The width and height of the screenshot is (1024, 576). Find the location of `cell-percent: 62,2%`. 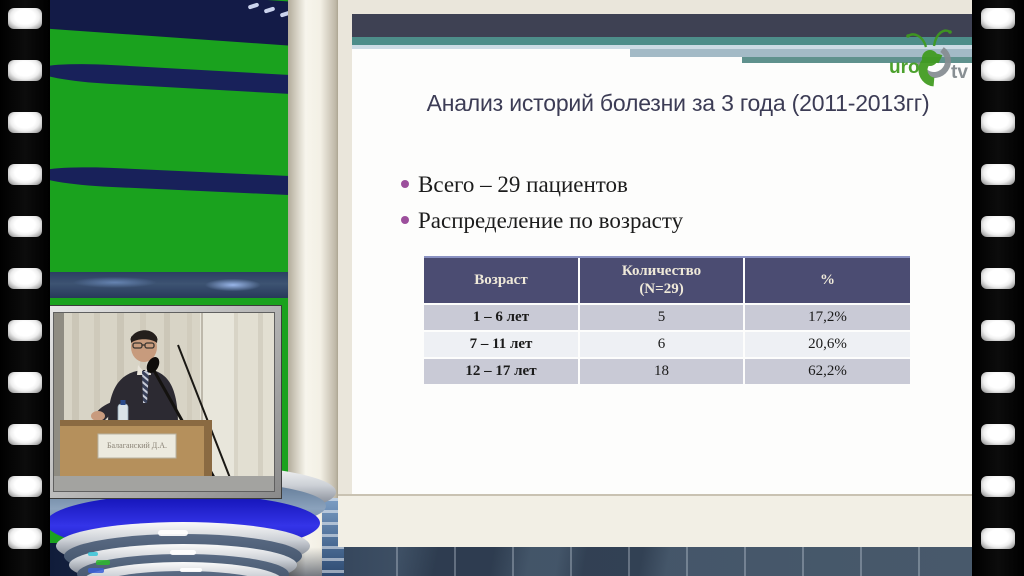

cell-percent: 62,2% is located at coordinates (827, 371).